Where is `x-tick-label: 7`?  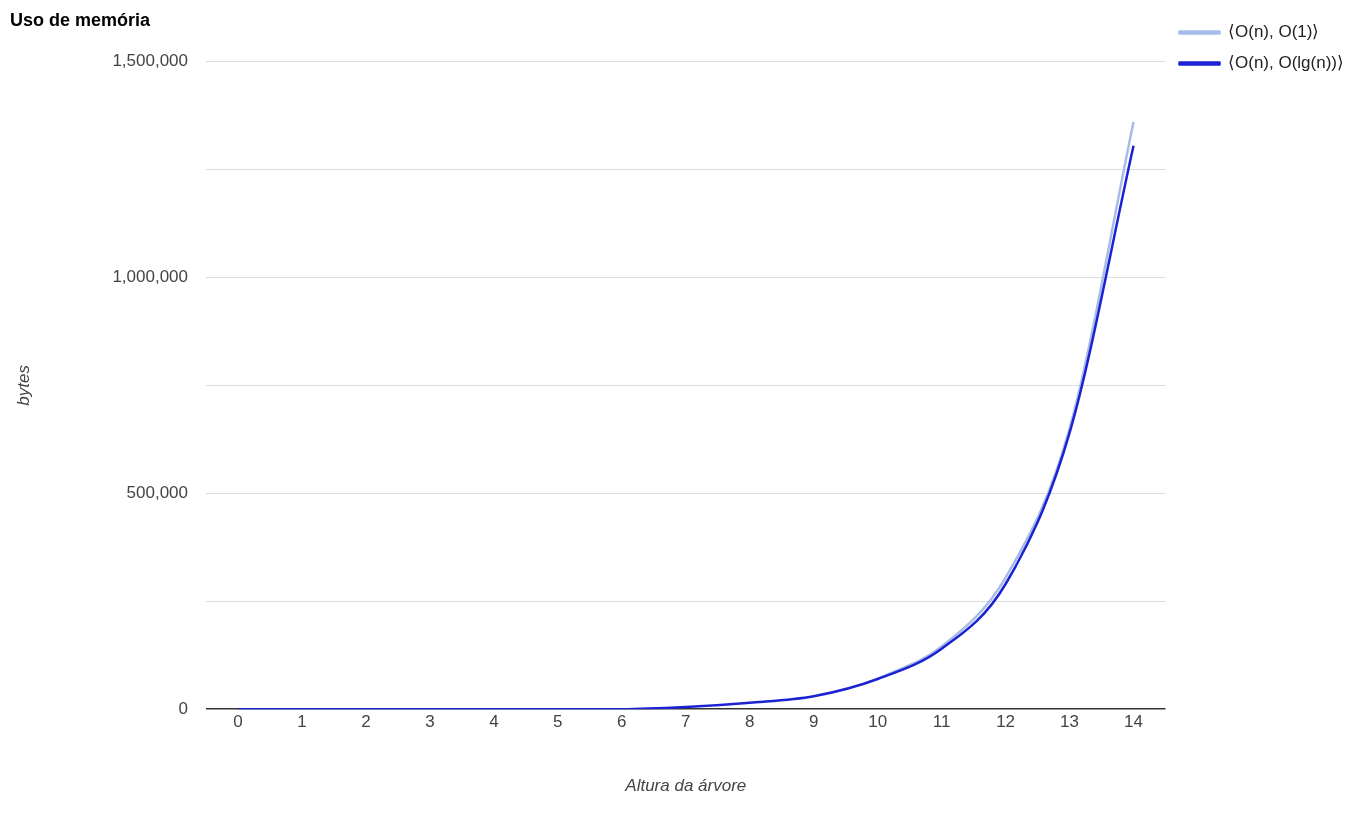 x-tick-label: 7 is located at coordinates (686, 722).